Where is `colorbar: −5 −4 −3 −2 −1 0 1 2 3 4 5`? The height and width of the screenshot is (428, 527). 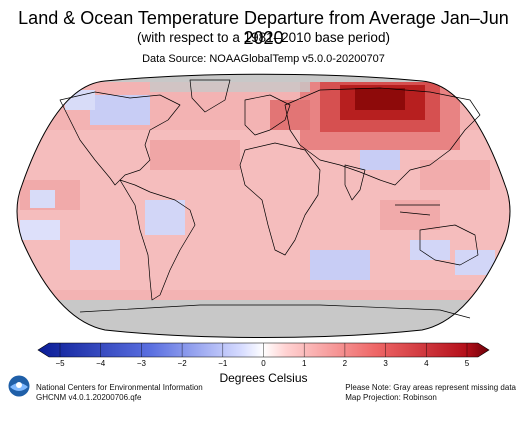
colorbar: −5 −4 −3 −2 −1 0 1 2 3 4 5 is located at coordinates (263, 355).